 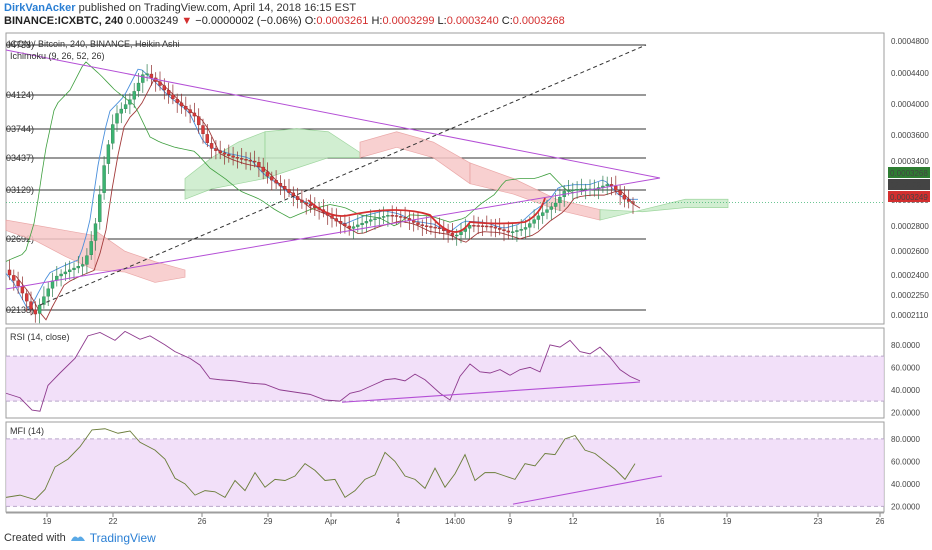 I want to click on lower-trendline, so click(x=333, y=233).